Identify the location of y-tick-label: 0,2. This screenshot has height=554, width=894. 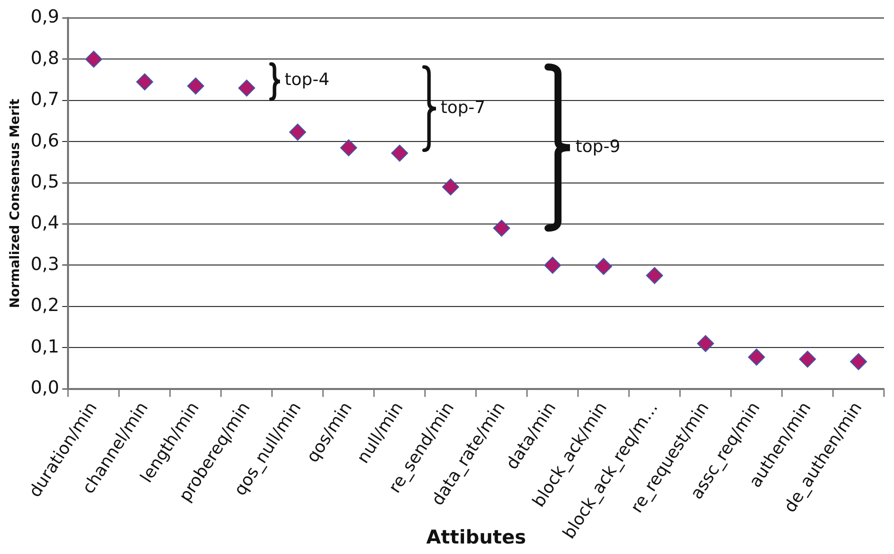
(45, 305).